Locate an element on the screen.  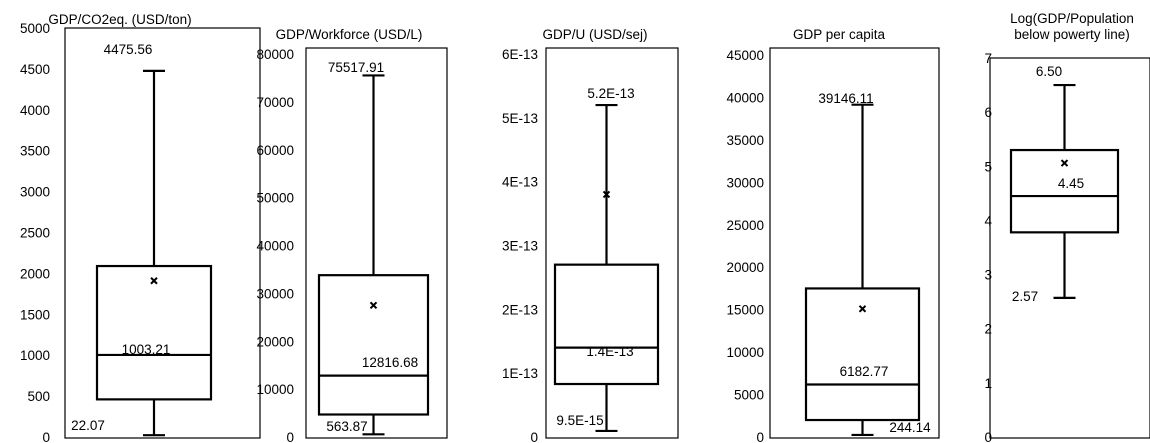
chart-5-ytick-label: 3 is located at coordinates (988, 275).